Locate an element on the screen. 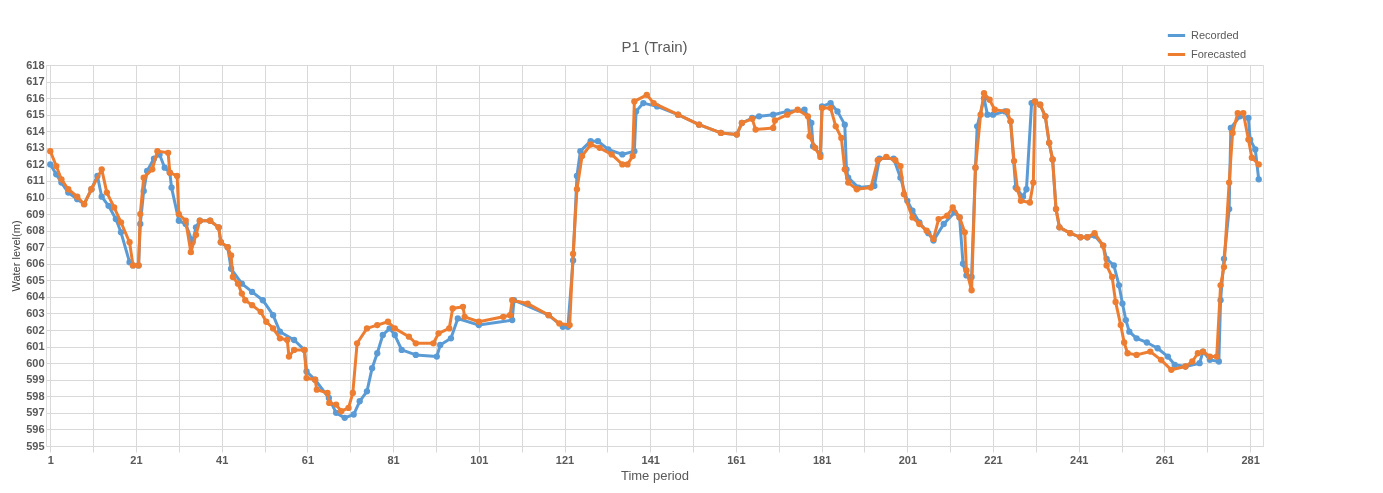 Image resolution: width=1383 pixels, height=493 pixels. x-tick-label: 41 is located at coordinates (222, 459).